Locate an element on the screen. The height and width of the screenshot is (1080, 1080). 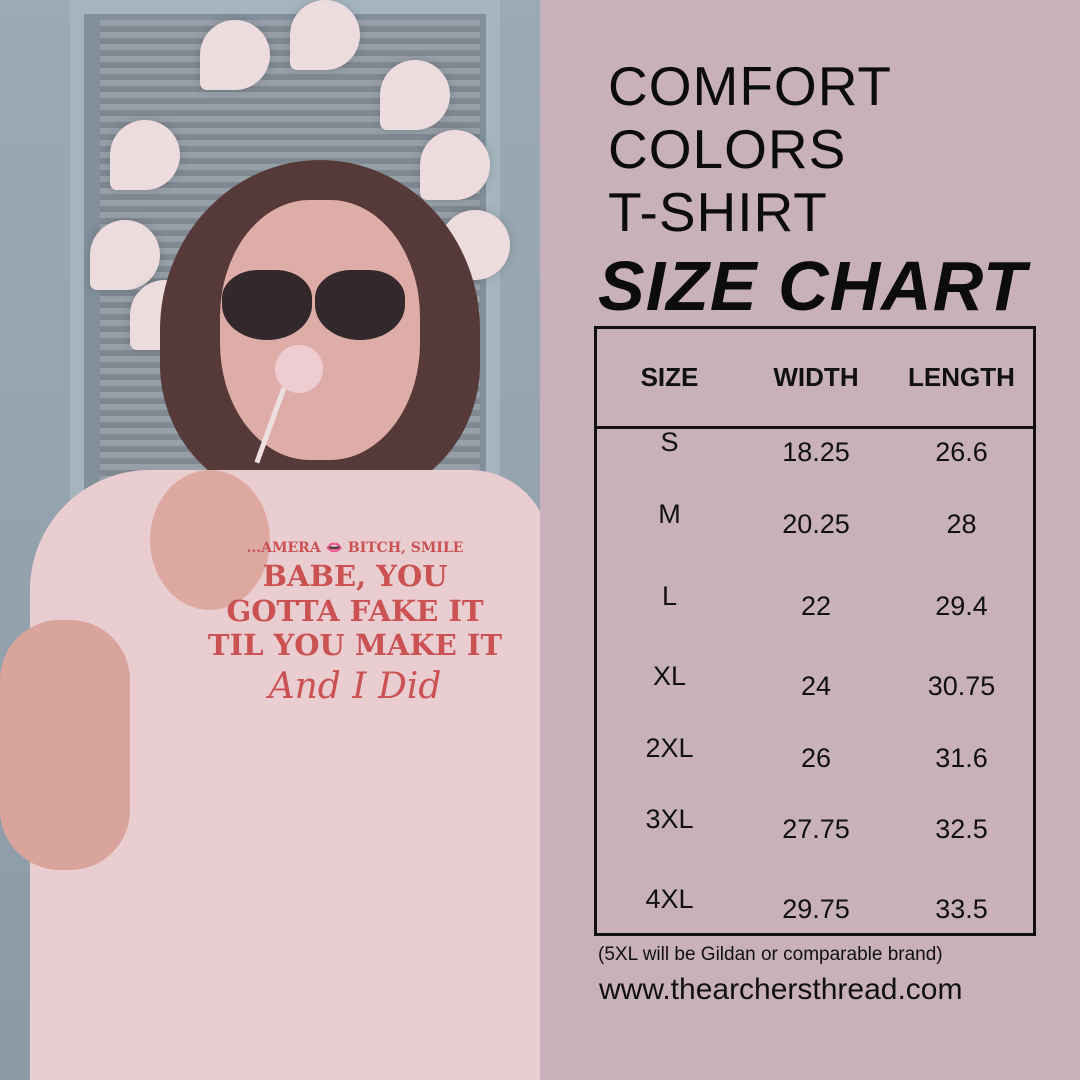
table-header: SIZE WIDTH LENGTH is located at coordinates (815, 379).